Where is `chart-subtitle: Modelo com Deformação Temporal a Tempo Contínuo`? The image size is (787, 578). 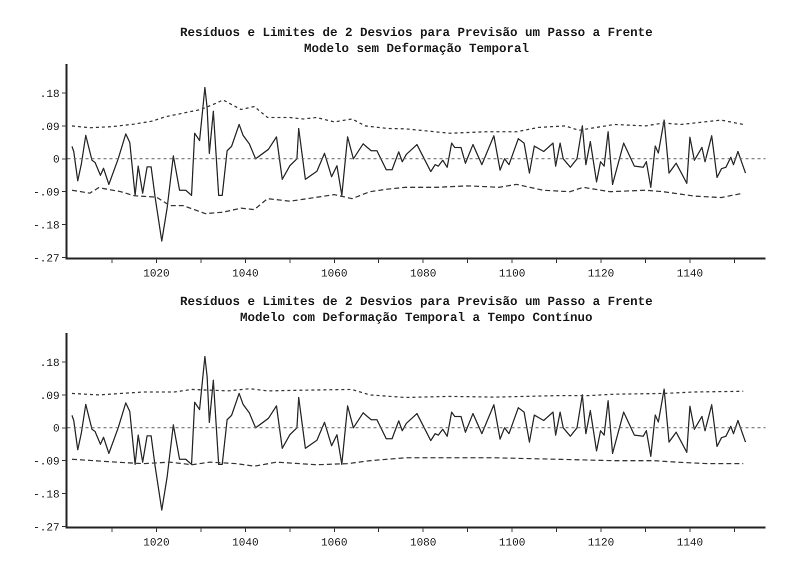
chart-subtitle: Modelo com Deformação Temporal a Tempo Contínuo is located at coordinates (416, 318).